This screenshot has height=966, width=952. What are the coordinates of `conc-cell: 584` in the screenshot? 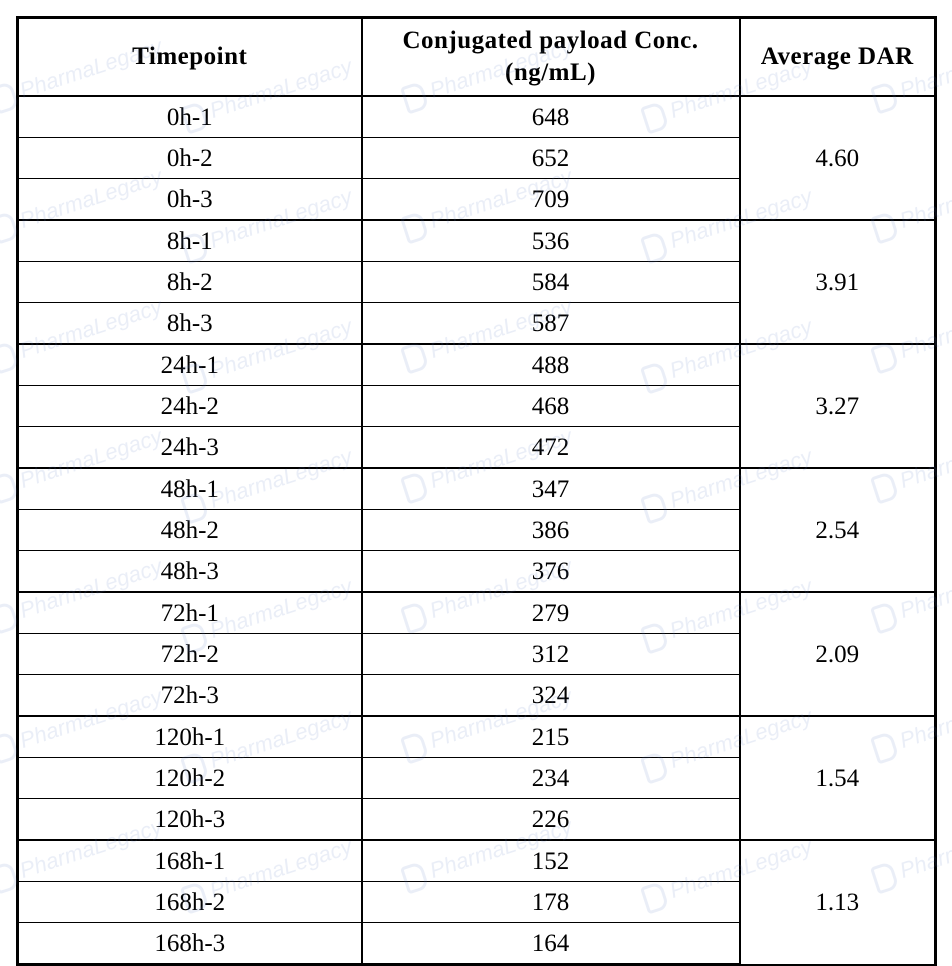 It's located at (550, 282).